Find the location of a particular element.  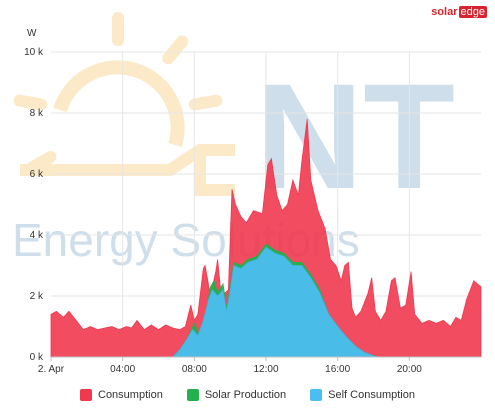

y-tick-label: 10 k is located at coordinates (34, 52).